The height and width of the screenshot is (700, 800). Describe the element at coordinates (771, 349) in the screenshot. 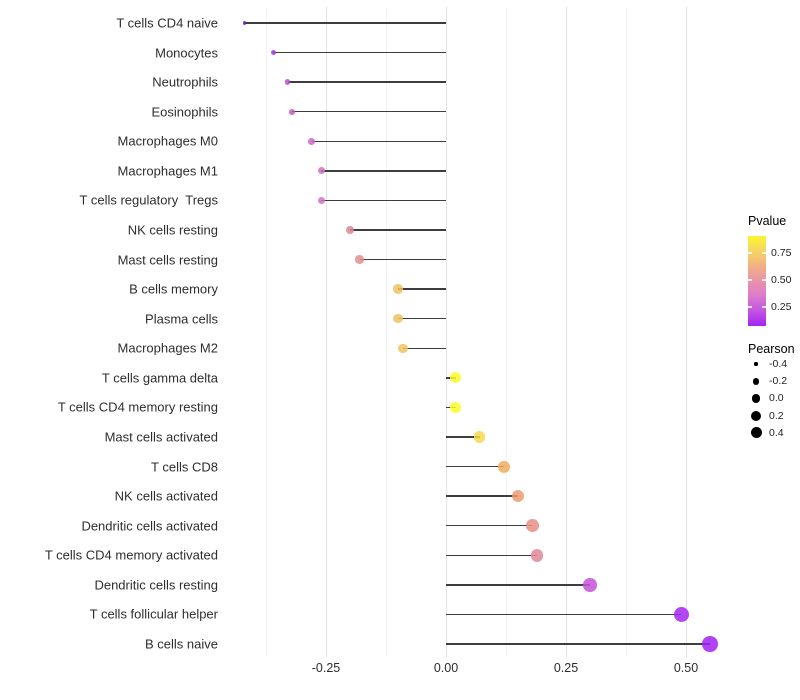

I see `pearson-legend-title: Pearson` at that location.